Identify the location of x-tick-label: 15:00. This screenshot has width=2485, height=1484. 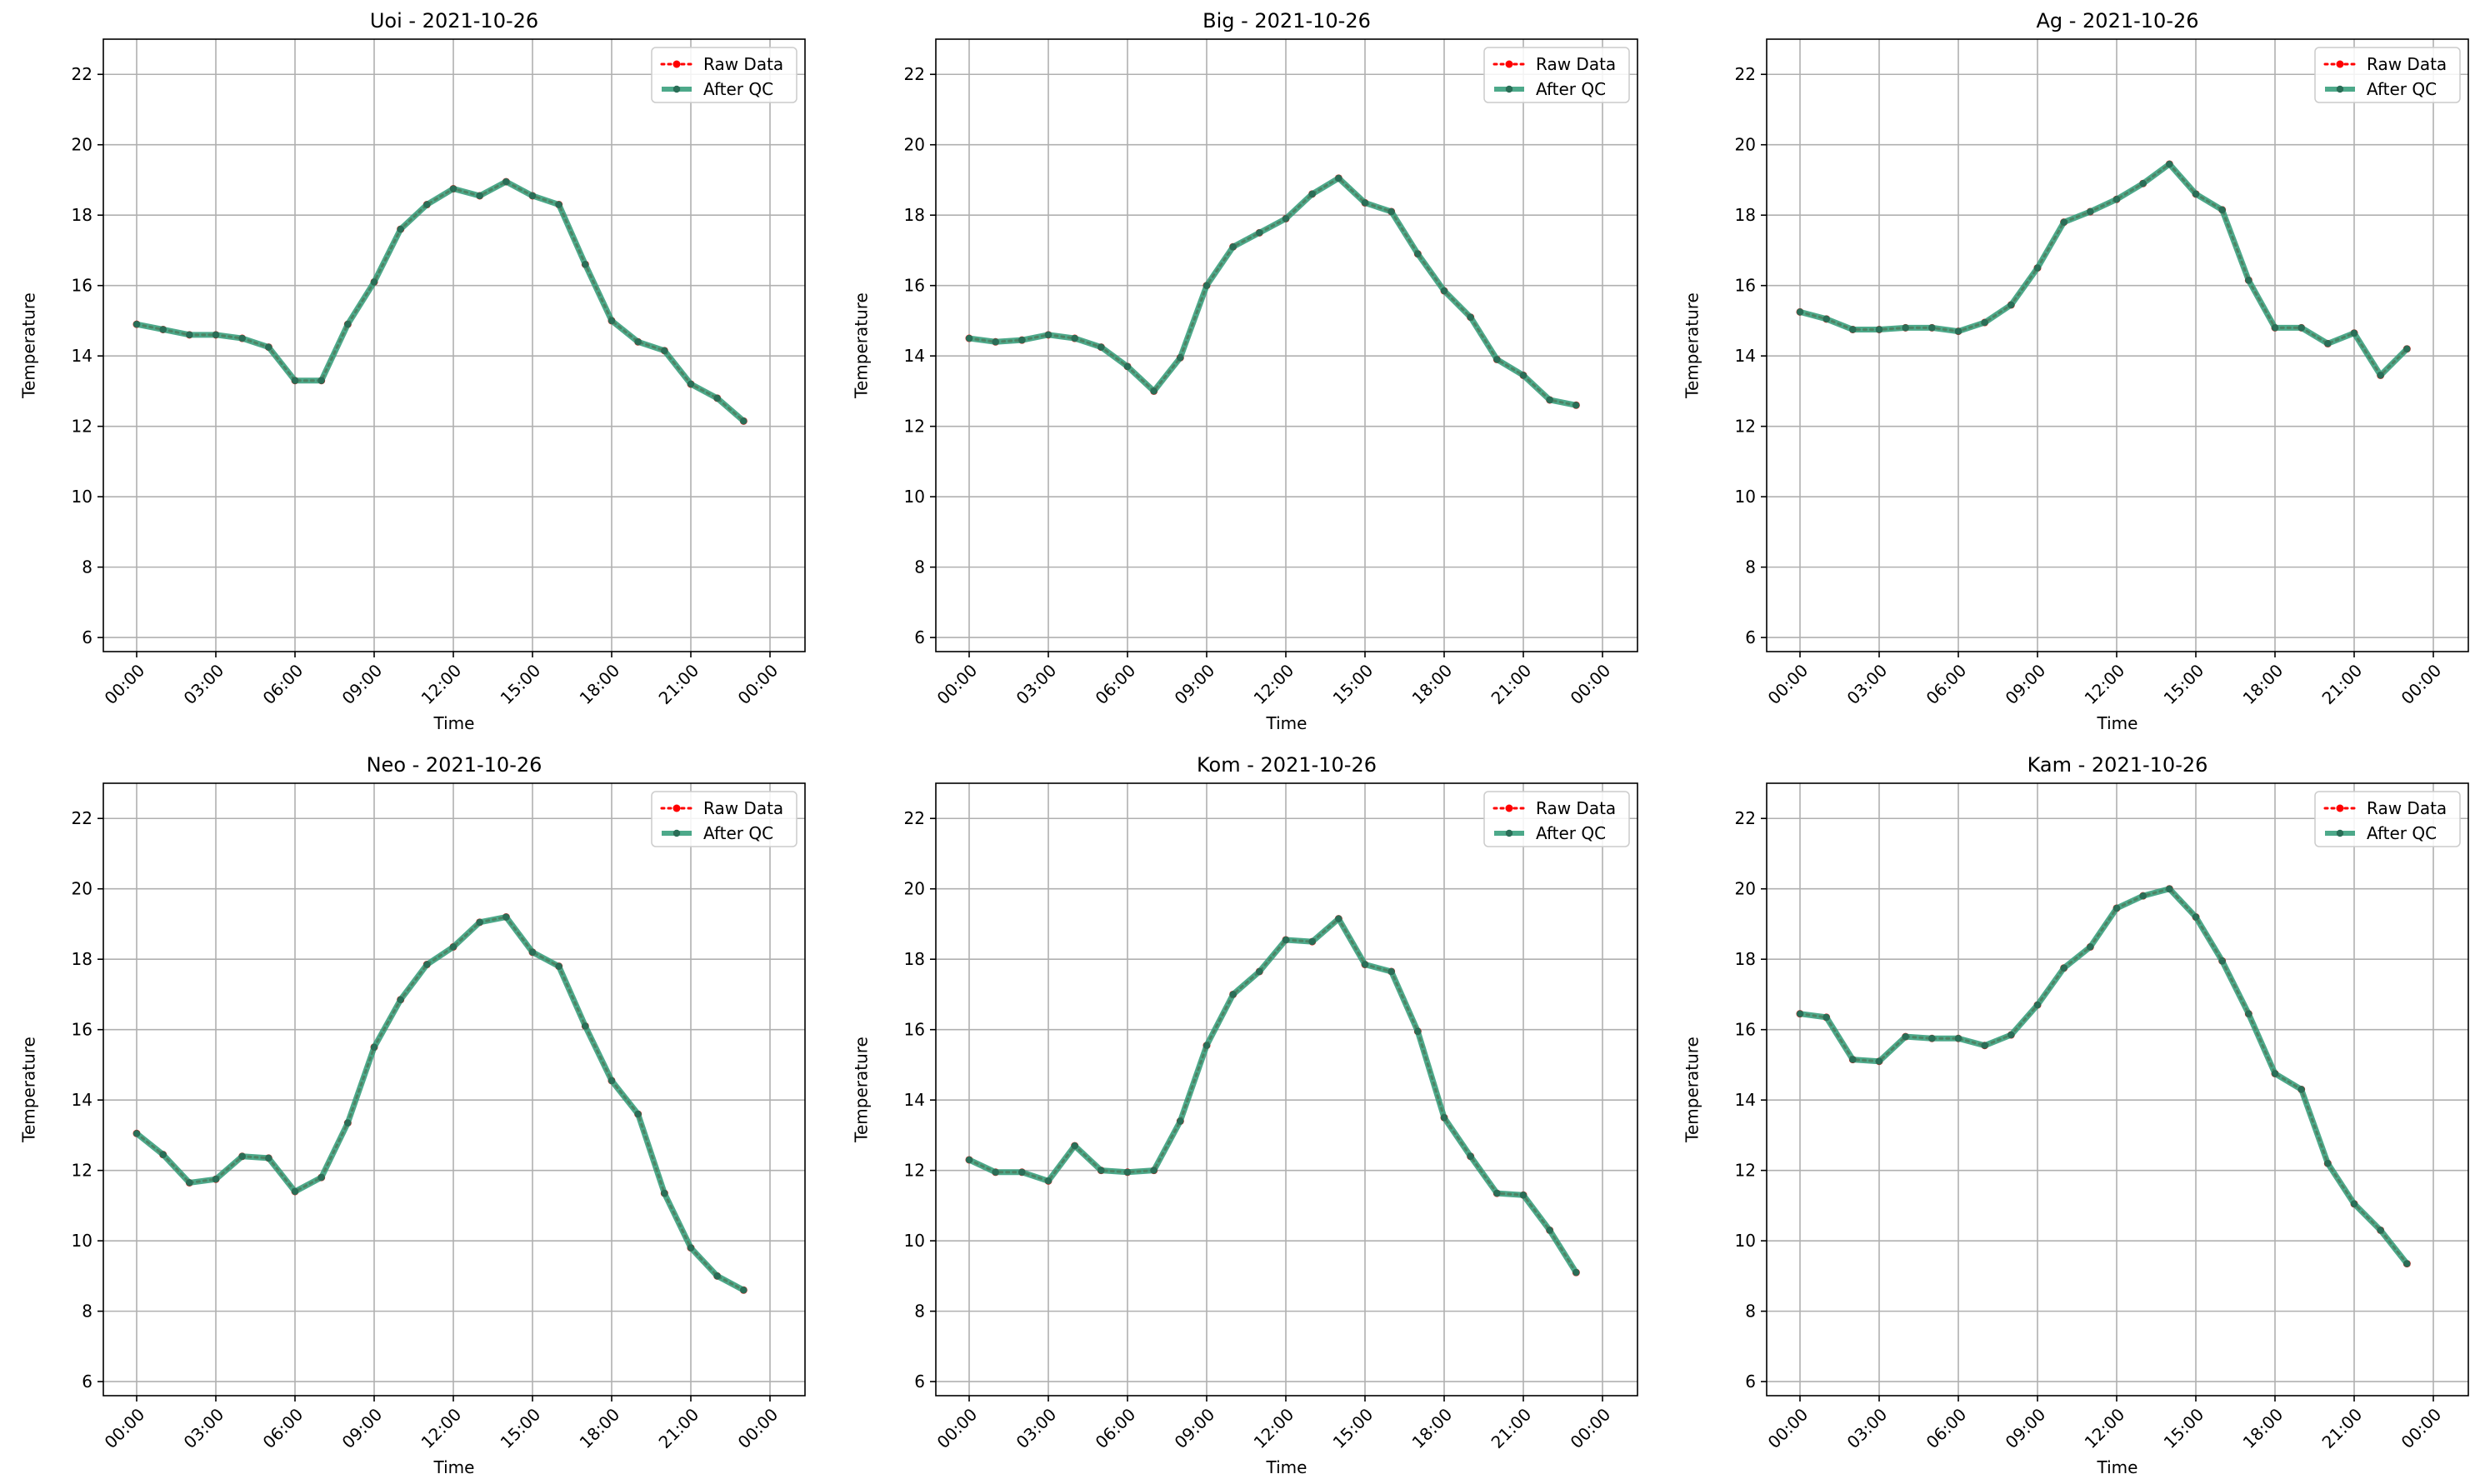
(1353, 1428).